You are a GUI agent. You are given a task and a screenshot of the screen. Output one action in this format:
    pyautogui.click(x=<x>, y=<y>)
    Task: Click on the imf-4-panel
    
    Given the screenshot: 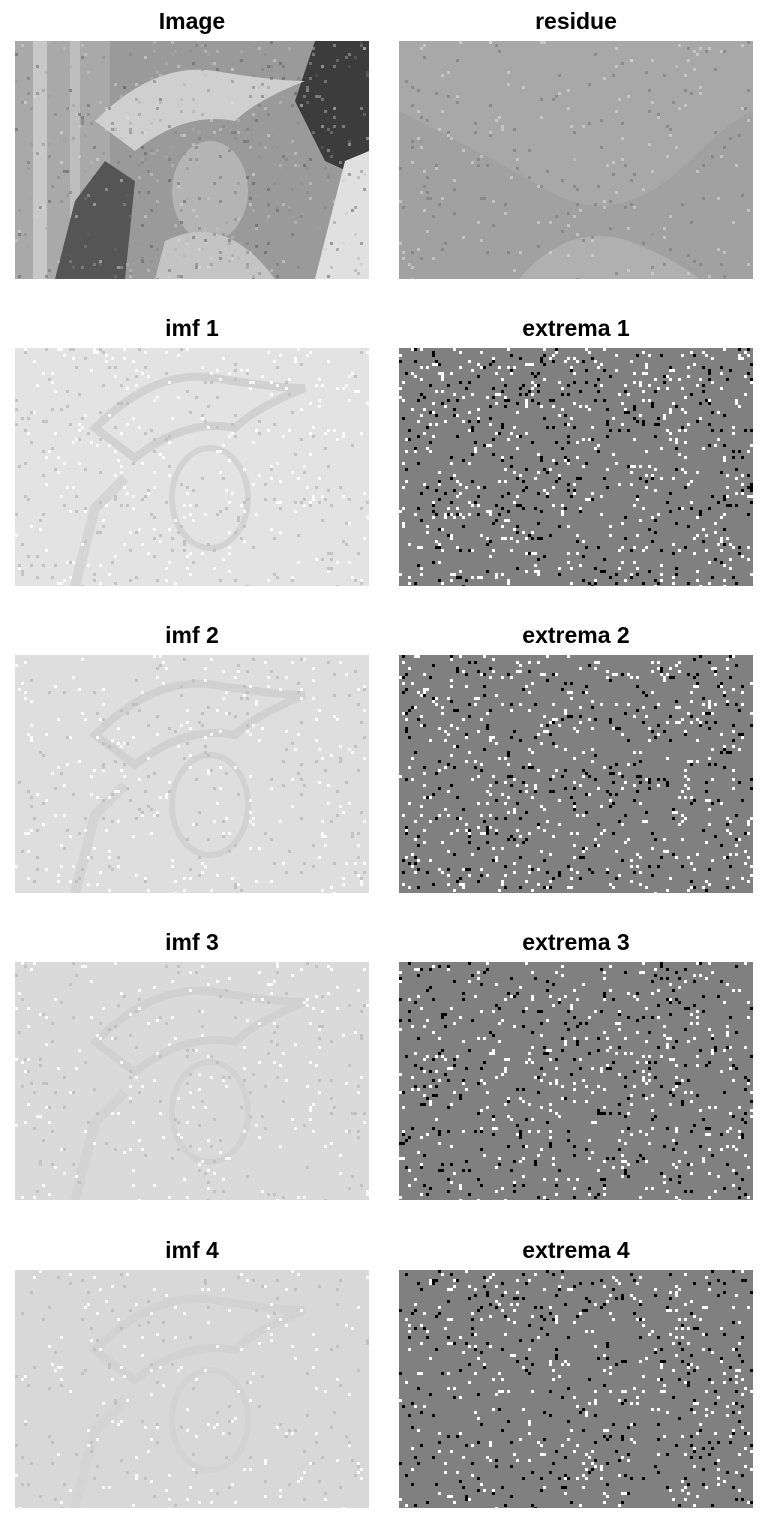 What is the action you would take?
    pyautogui.click(x=192, y=1389)
    